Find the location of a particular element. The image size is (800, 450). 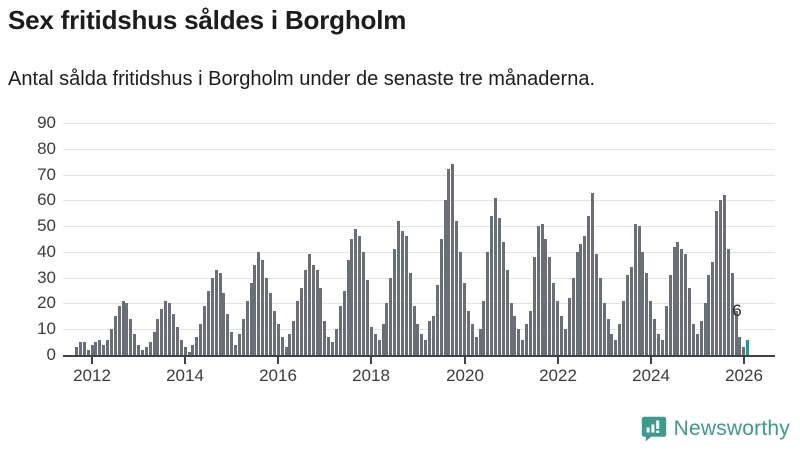

y-tick-label: 40 is located at coordinates (46, 251).